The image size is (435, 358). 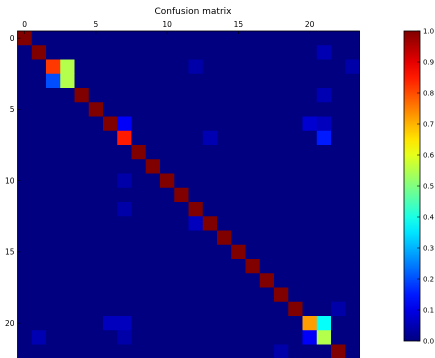 I want to click on colorbar-tick-label: 0.4, so click(x=429, y=218).